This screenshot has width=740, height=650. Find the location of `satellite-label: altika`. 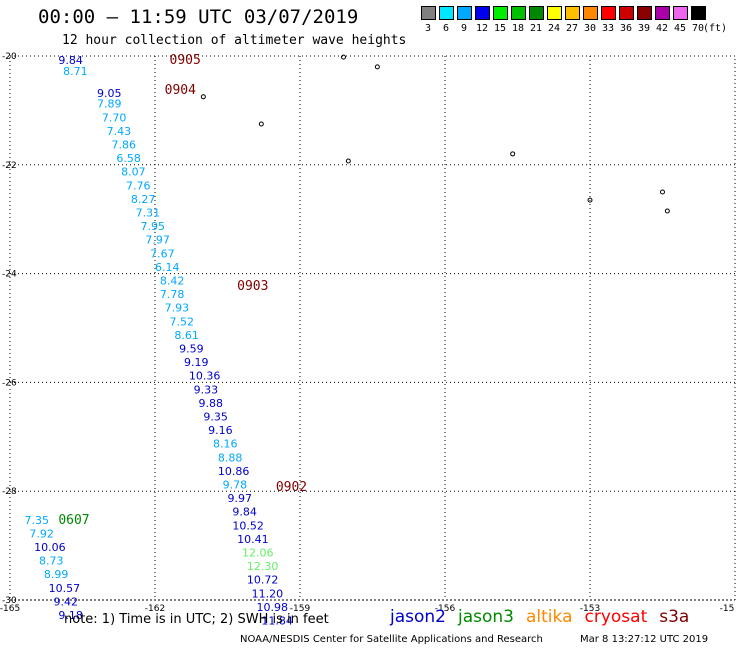

satellite-label: altika is located at coordinates (549, 617).